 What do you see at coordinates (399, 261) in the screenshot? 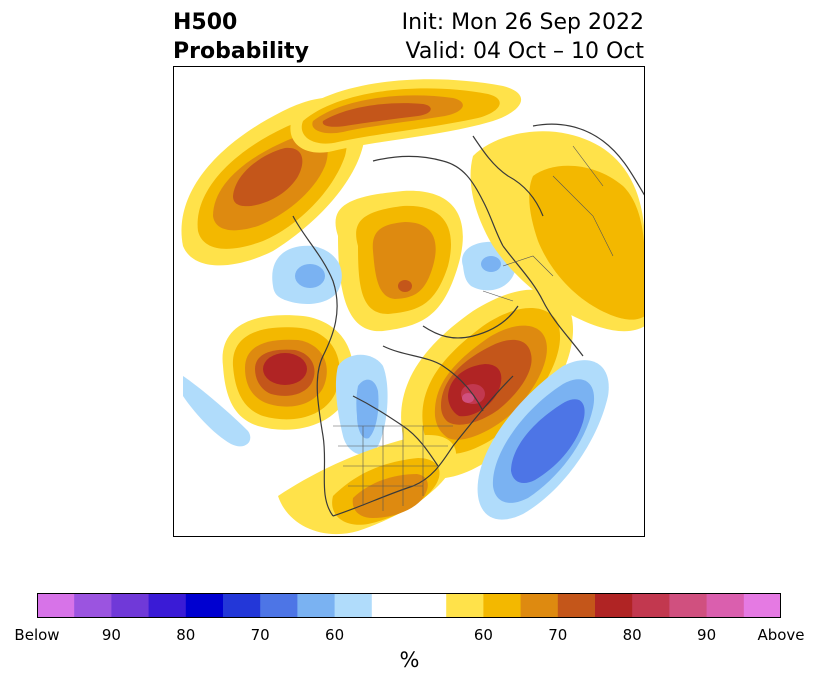
I see `arctic-above-anomaly` at bounding box center [399, 261].